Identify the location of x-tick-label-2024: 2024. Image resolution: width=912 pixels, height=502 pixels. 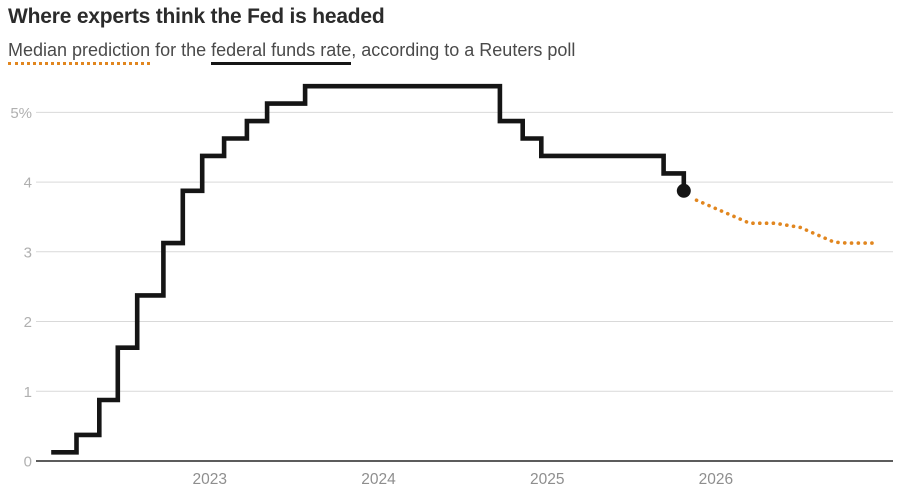
(378, 479).